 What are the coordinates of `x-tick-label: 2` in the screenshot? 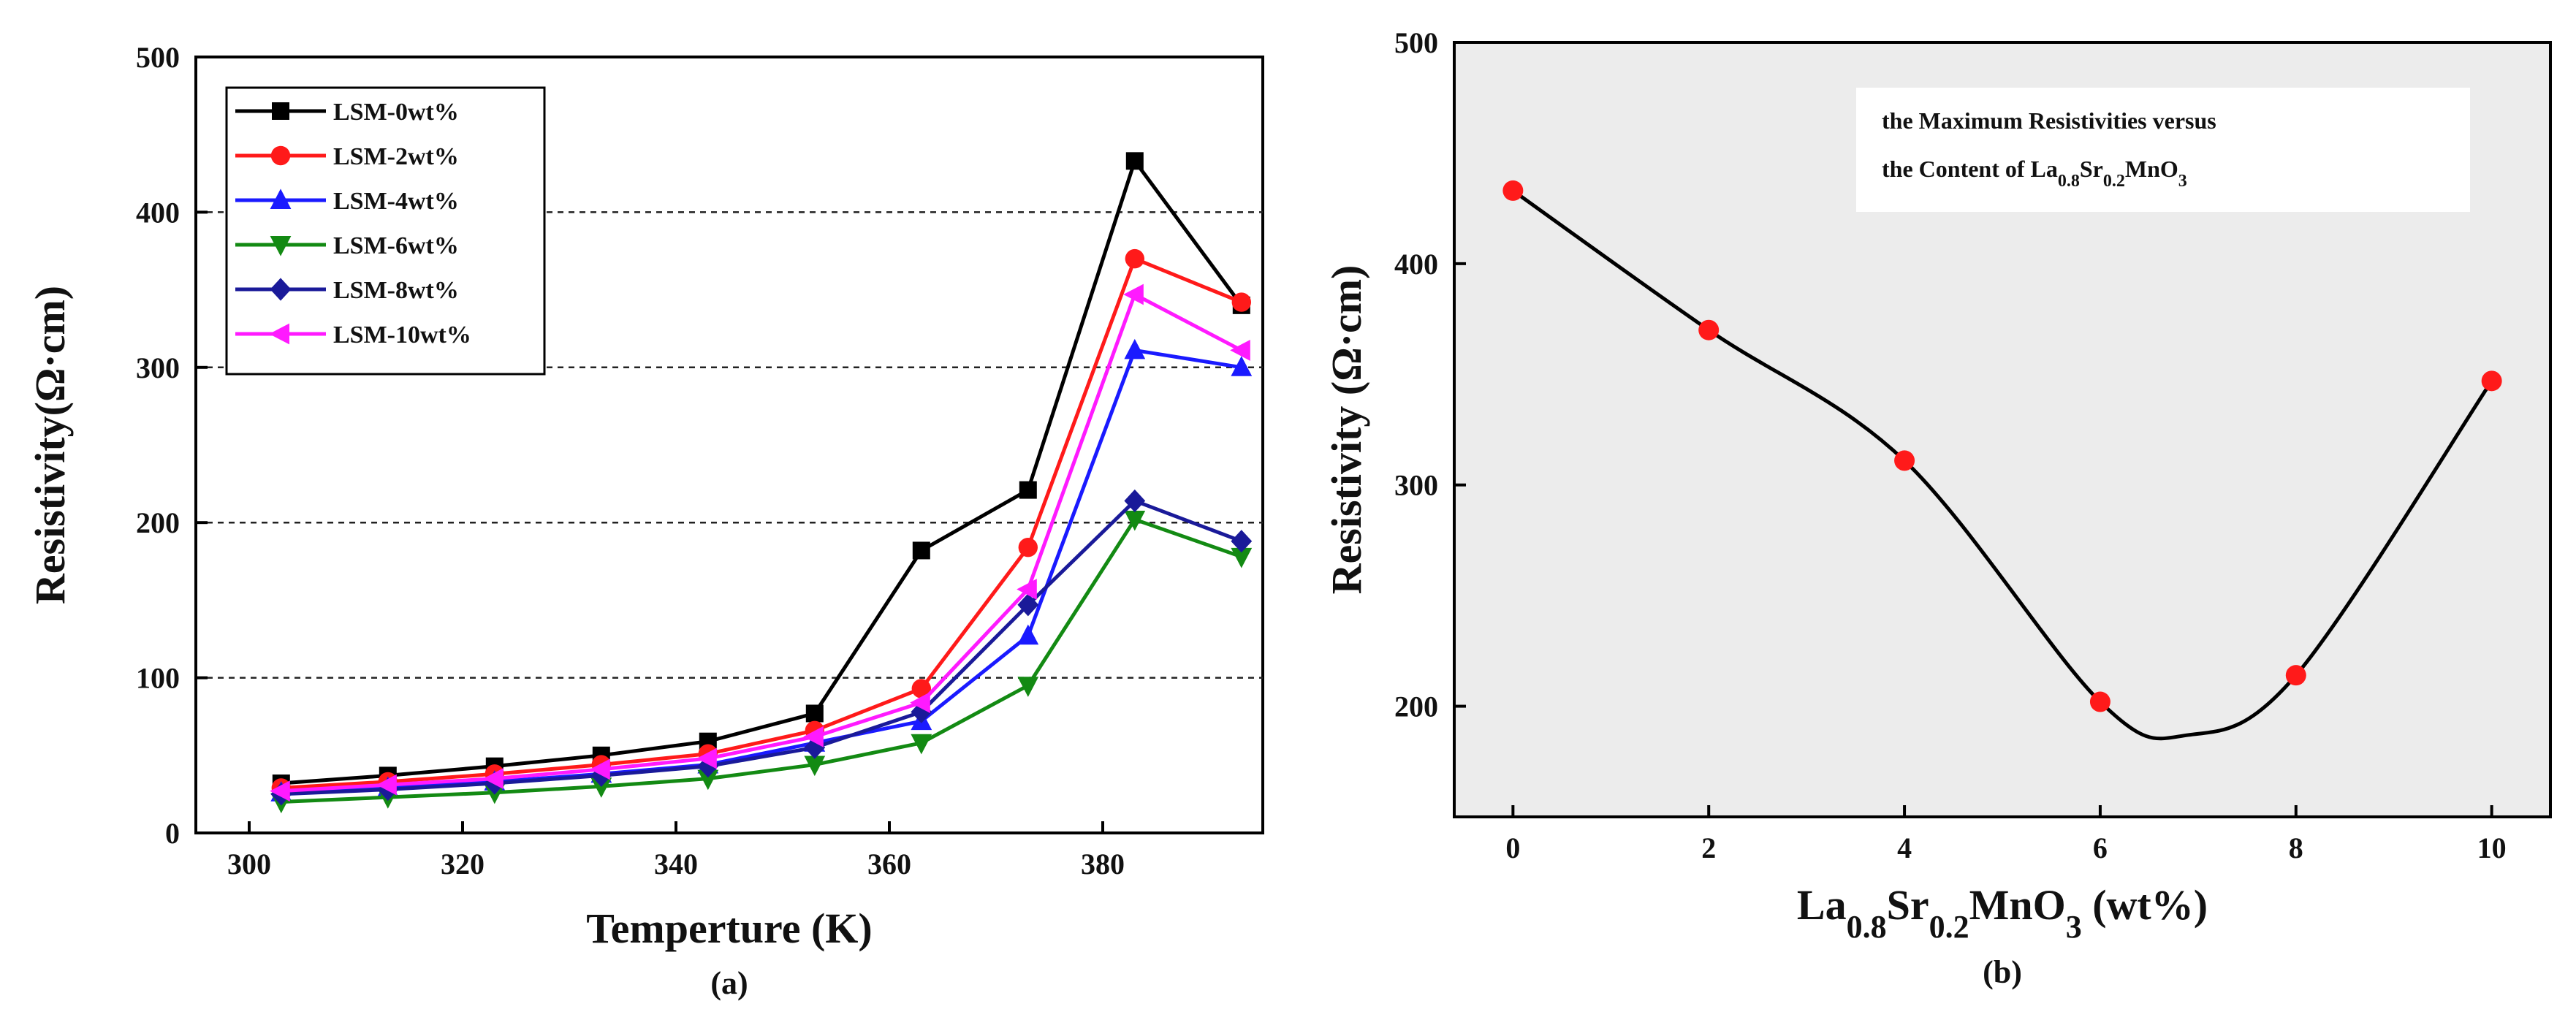 It's located at (1709, 847).